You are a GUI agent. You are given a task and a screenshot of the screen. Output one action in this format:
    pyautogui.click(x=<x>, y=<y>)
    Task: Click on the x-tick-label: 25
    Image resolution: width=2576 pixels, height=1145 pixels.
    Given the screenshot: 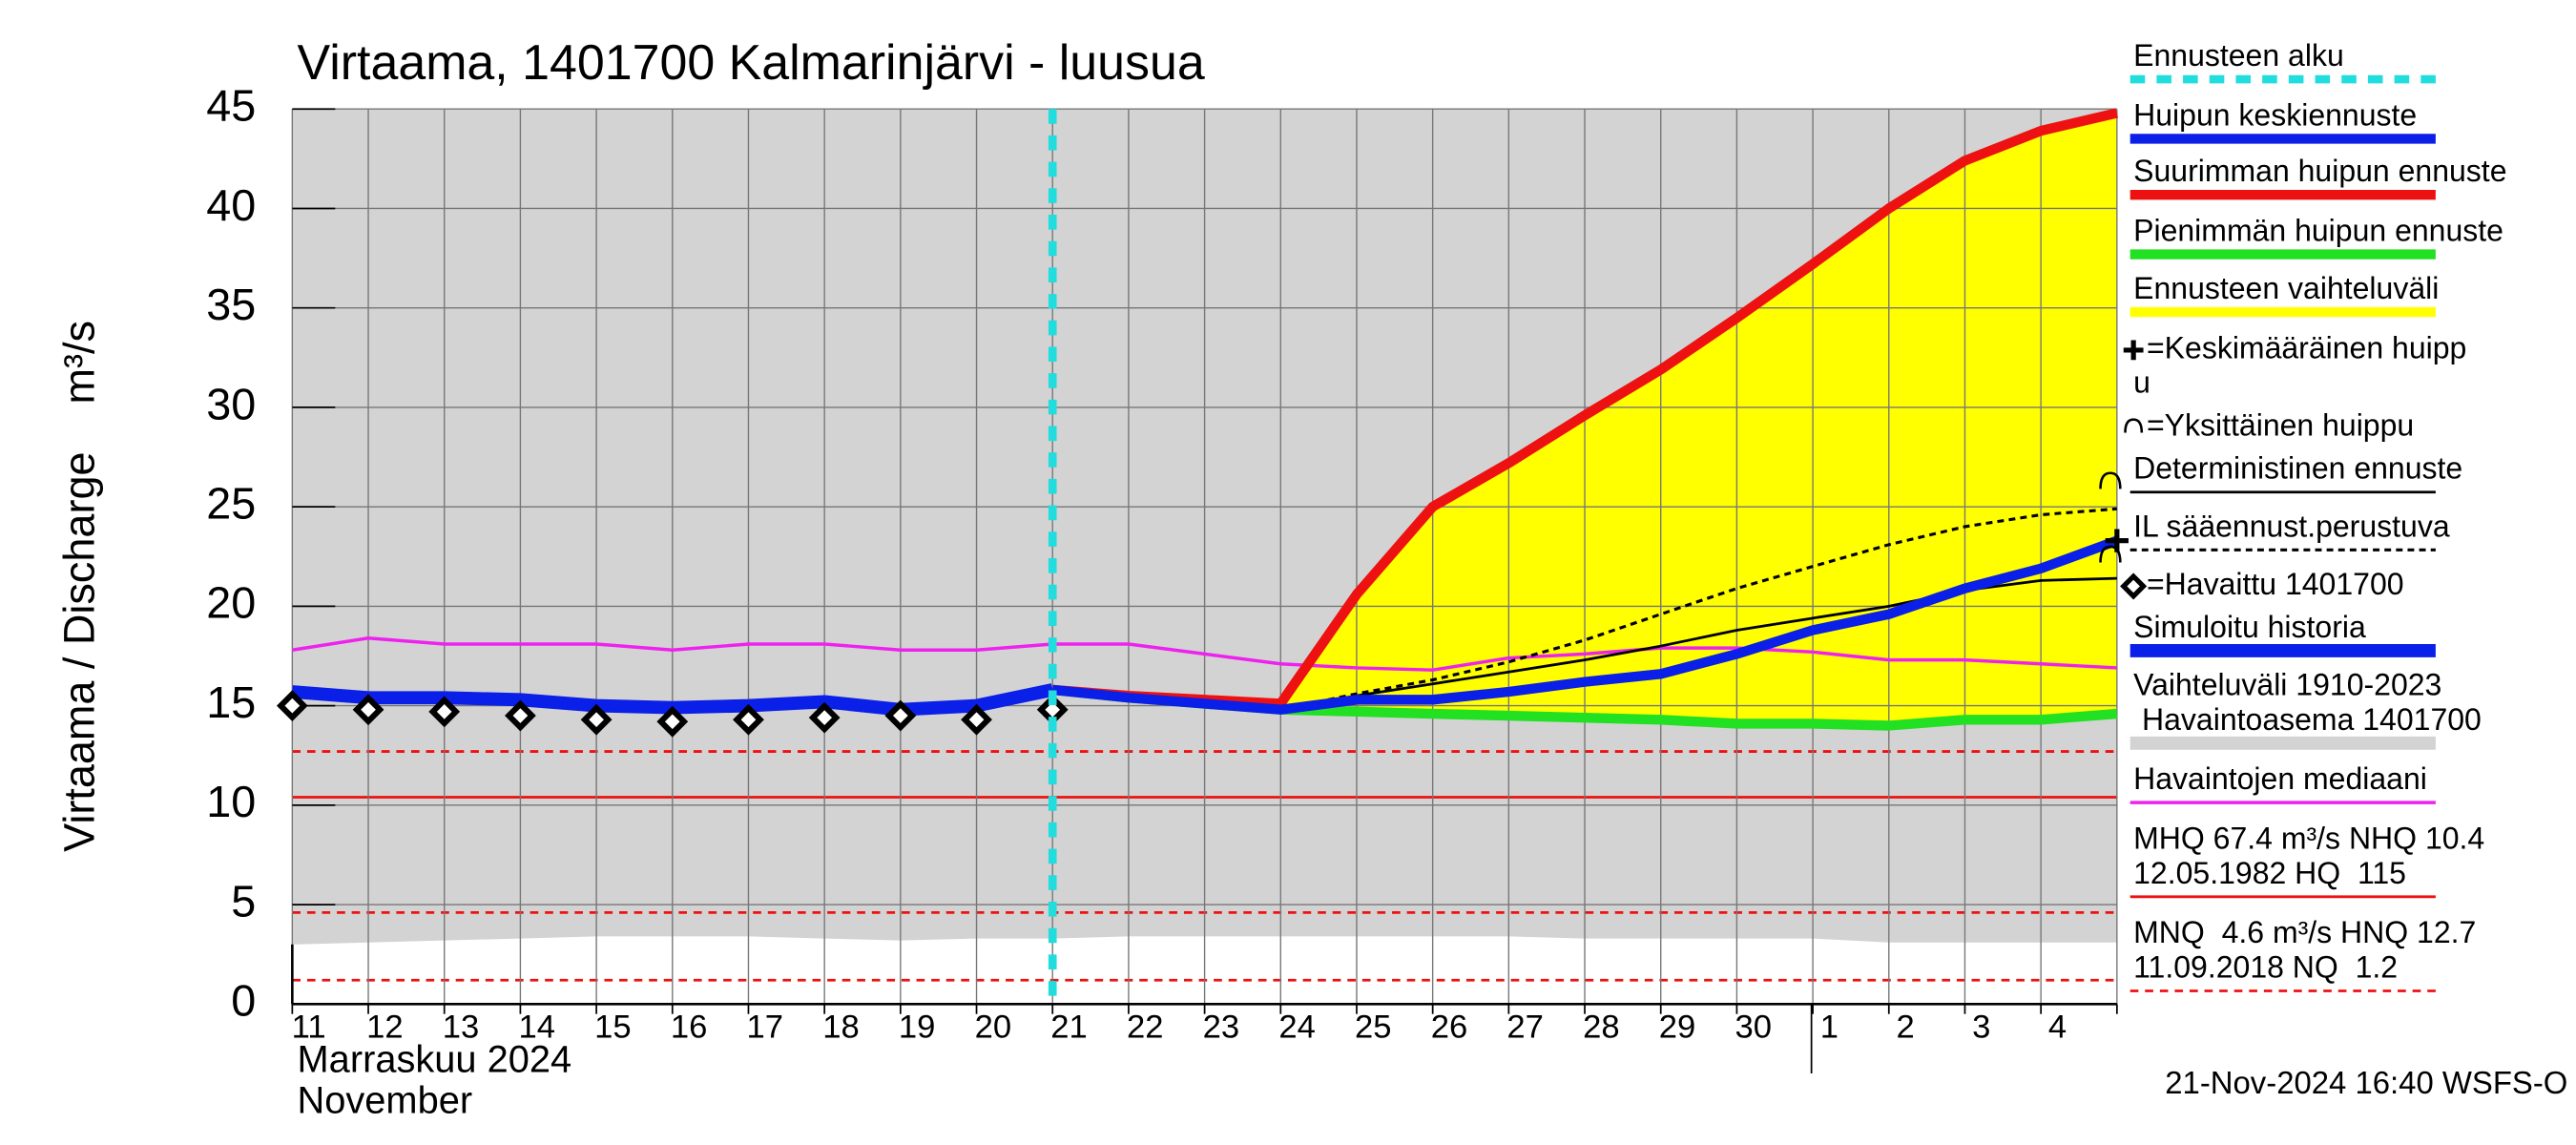 What is the action you would take?
    pyautogui.click(x=1373, y=1027)
    